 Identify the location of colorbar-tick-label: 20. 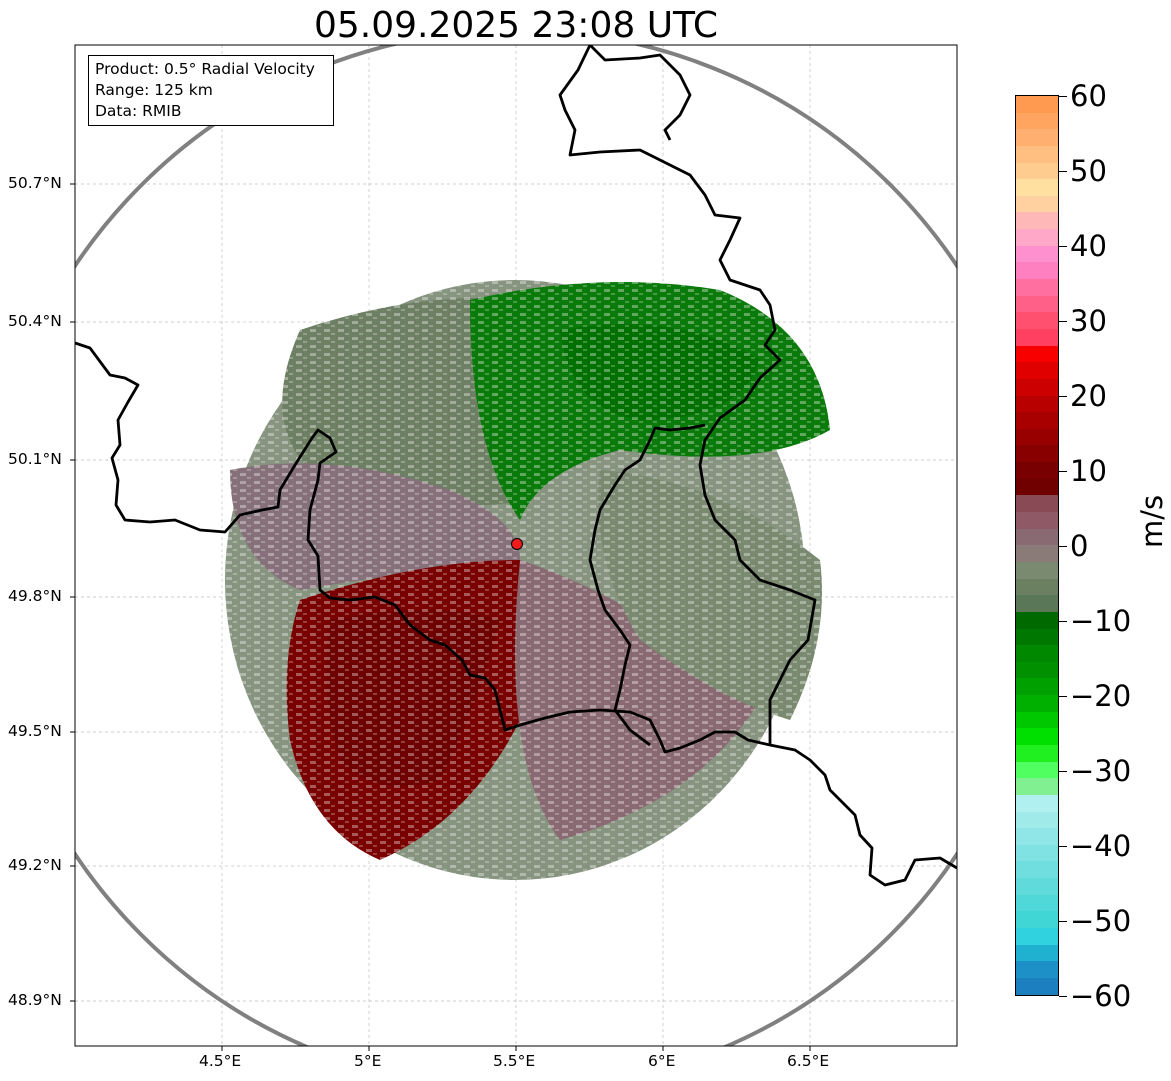
(1088, 396).